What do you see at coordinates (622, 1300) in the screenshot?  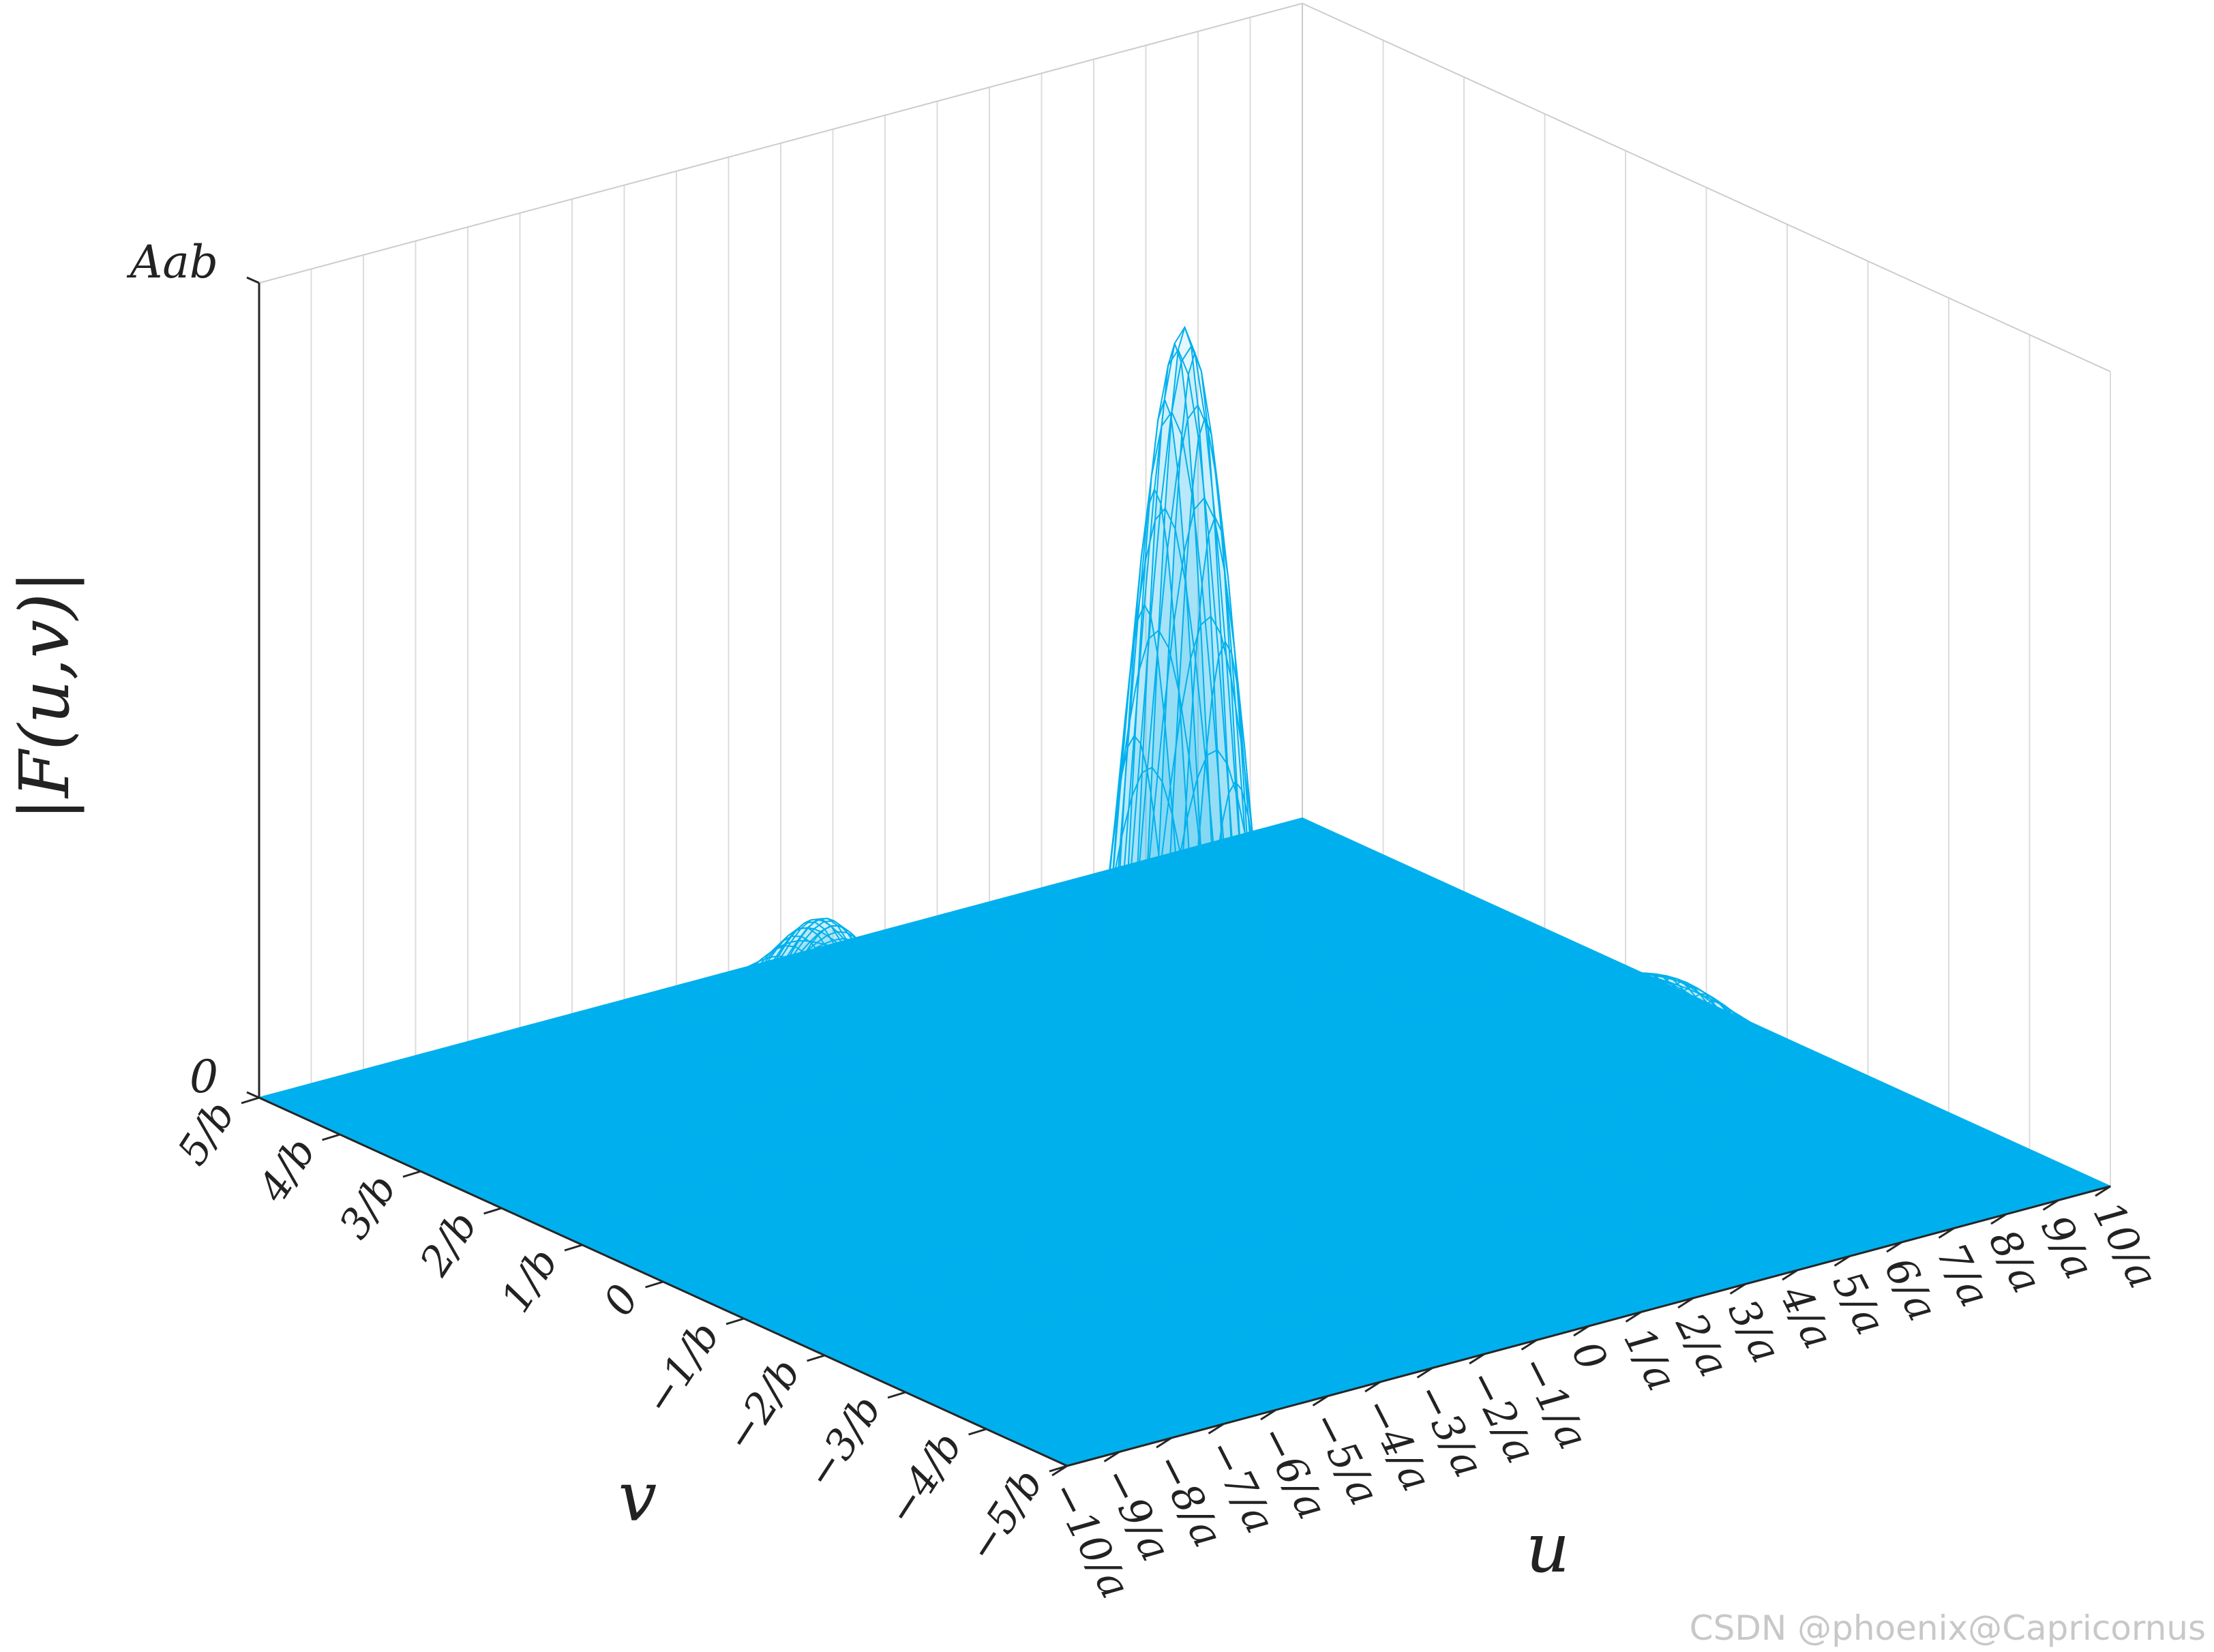 I see `v-tick-label: 0` at bounding box center [622, 1300].